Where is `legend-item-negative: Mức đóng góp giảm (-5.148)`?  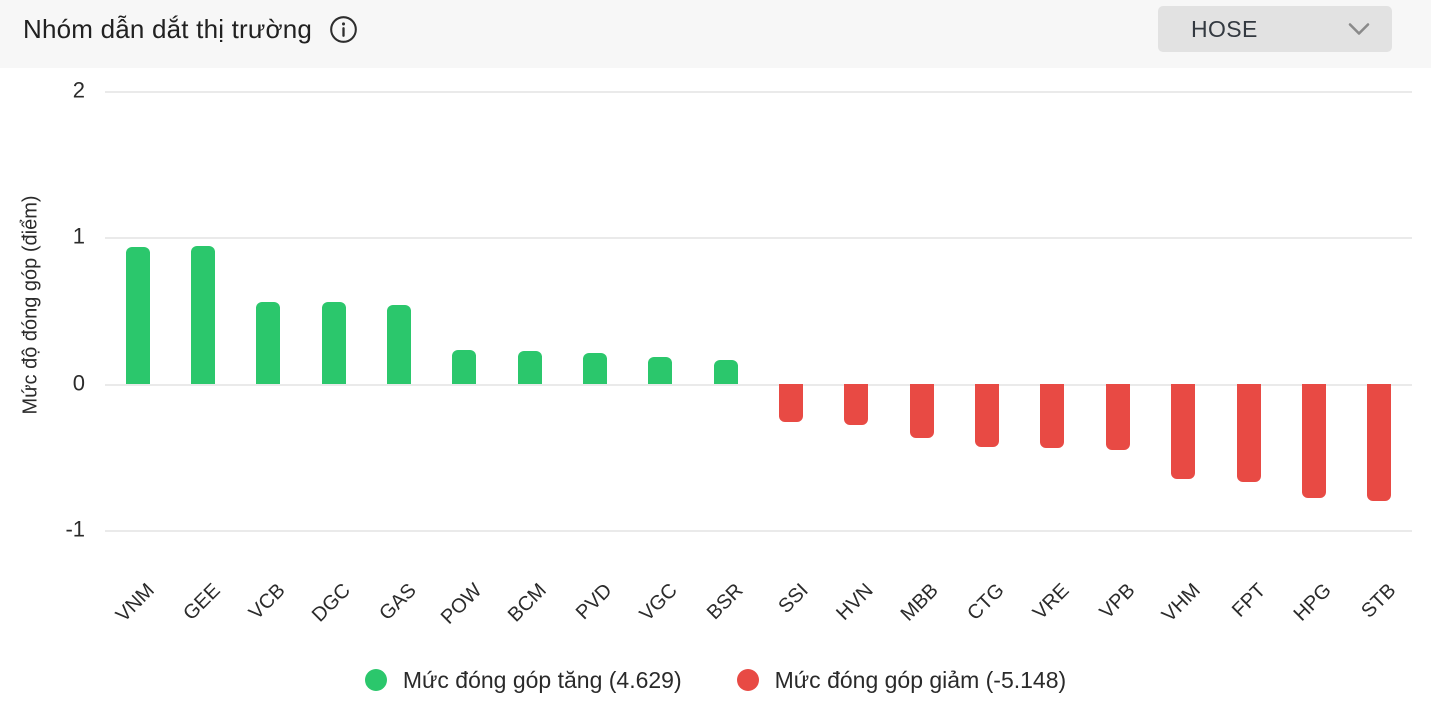
legend-item-negative: Mức đóng góp giảm (-5.148) is located at coordinates (901, 680).